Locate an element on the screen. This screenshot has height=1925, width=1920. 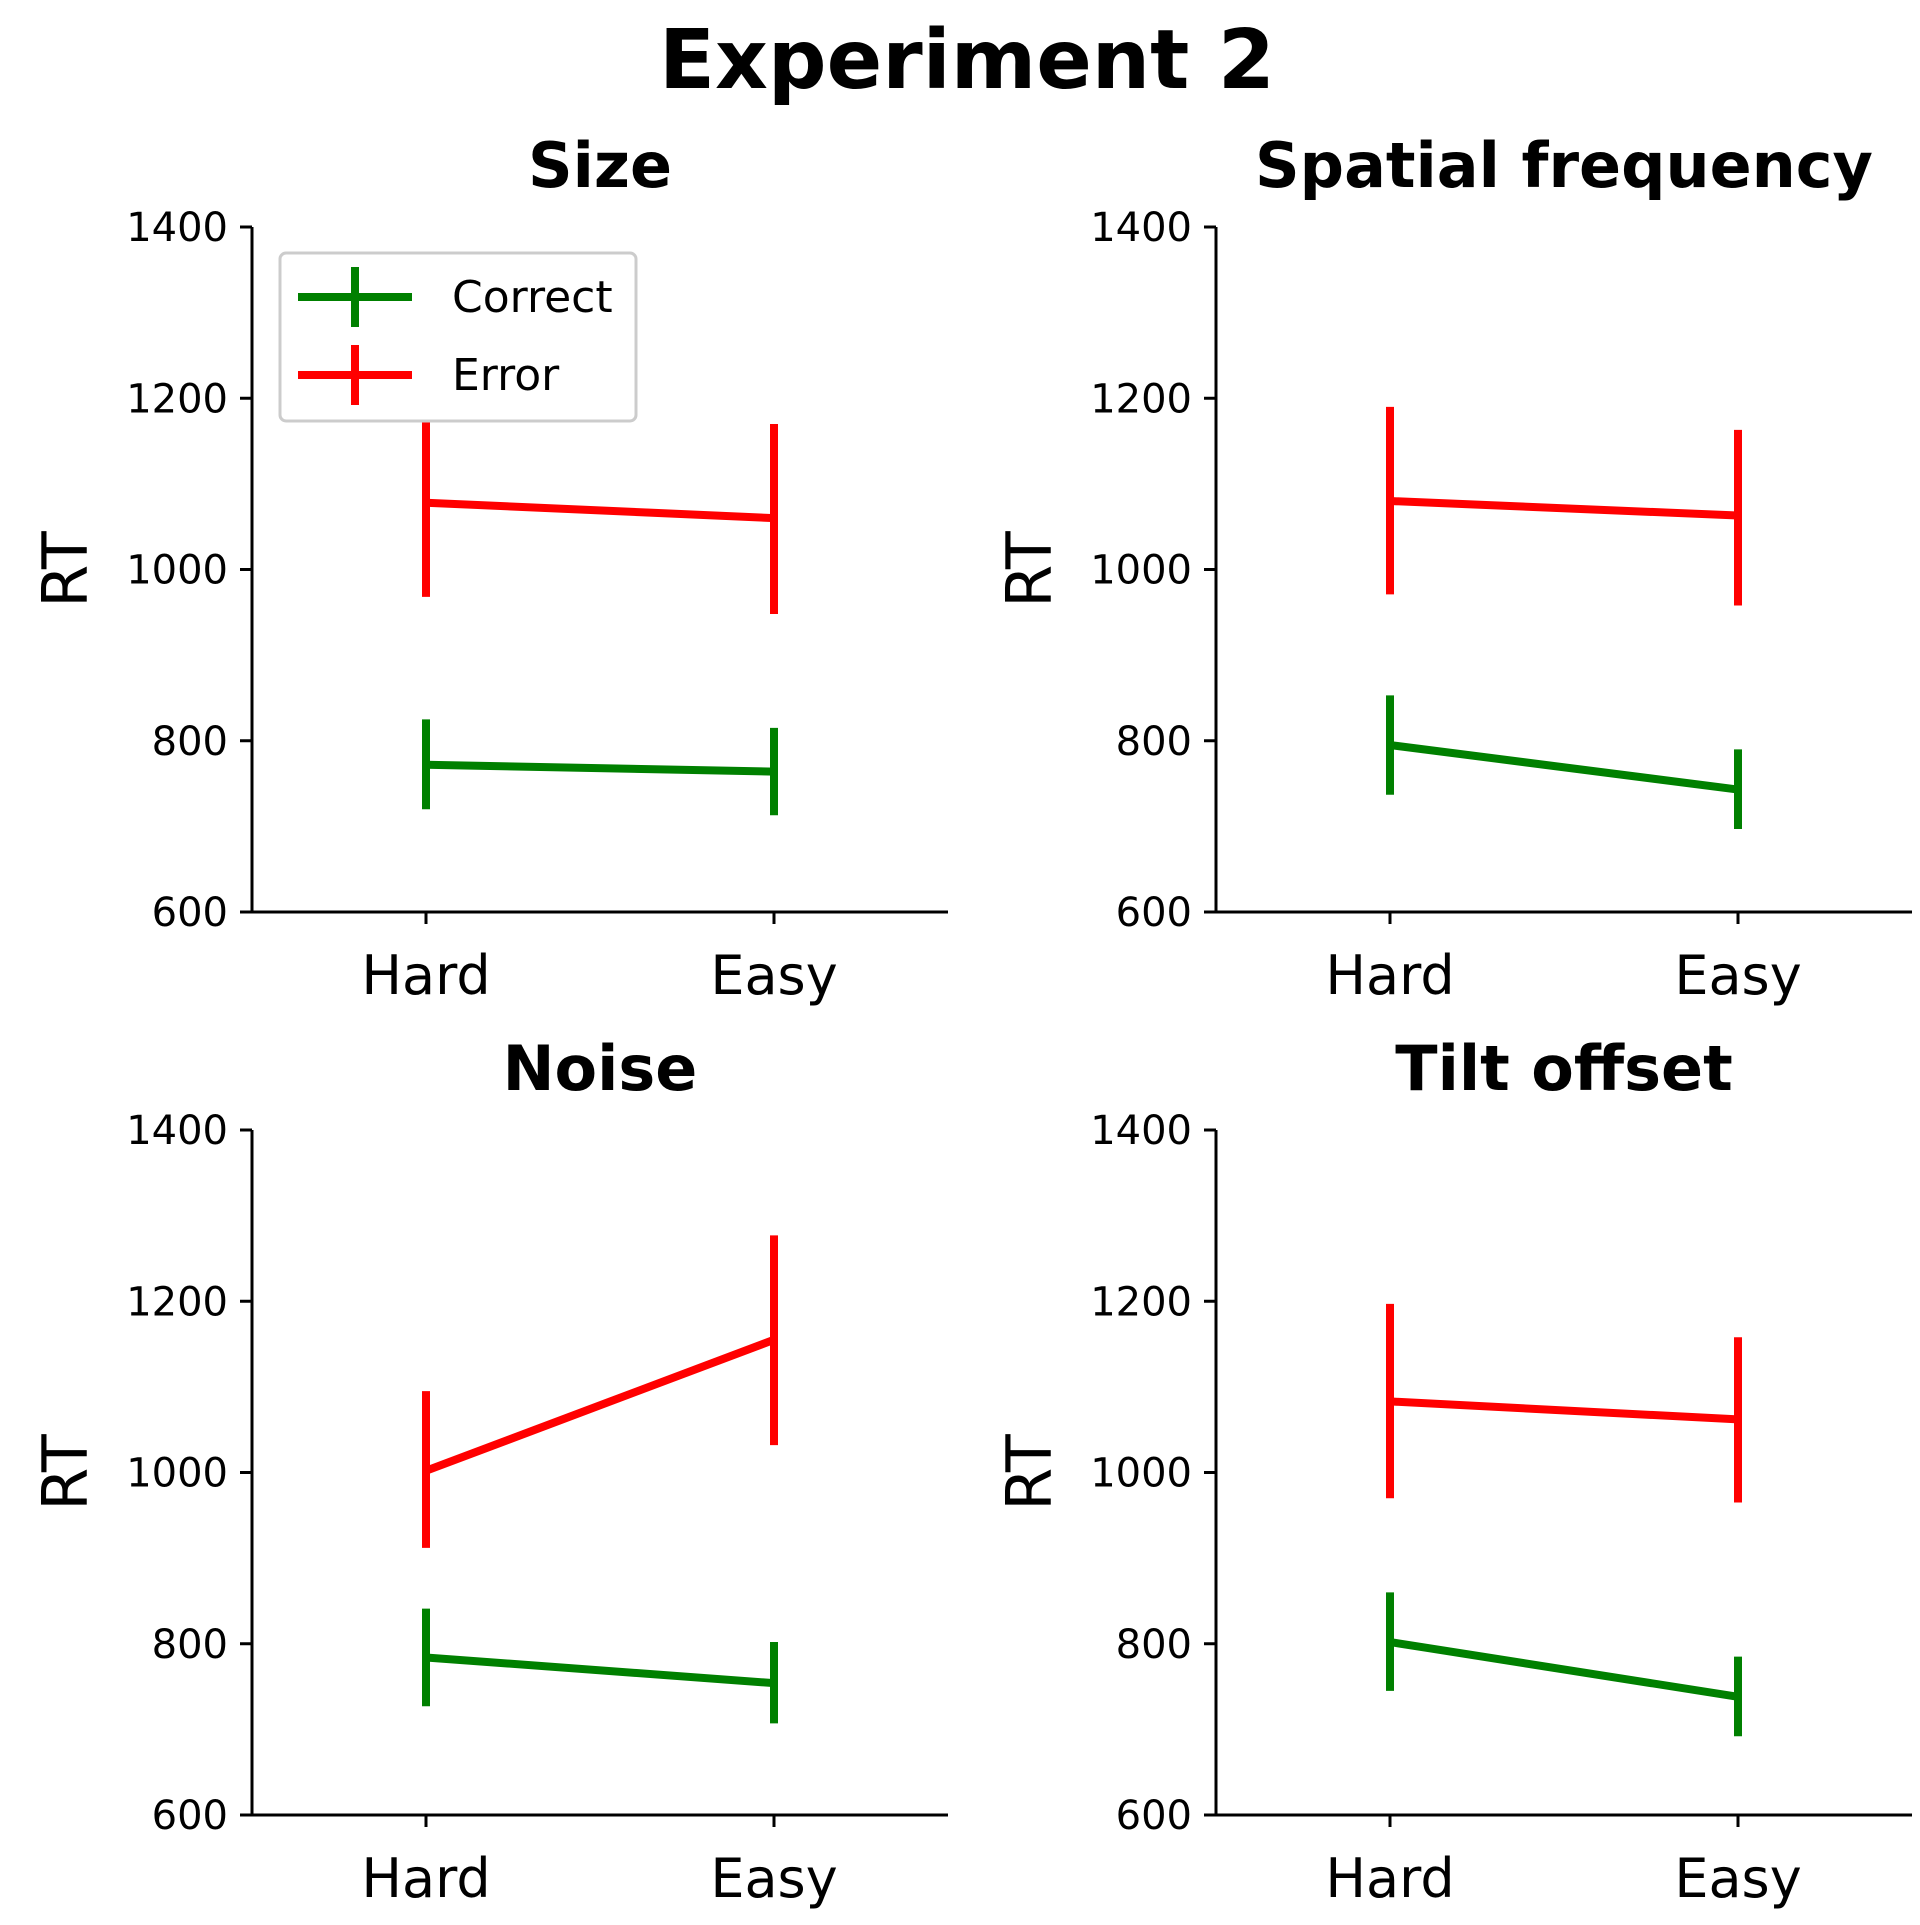
legend-label: Correct is located at coordinates (532, 297).